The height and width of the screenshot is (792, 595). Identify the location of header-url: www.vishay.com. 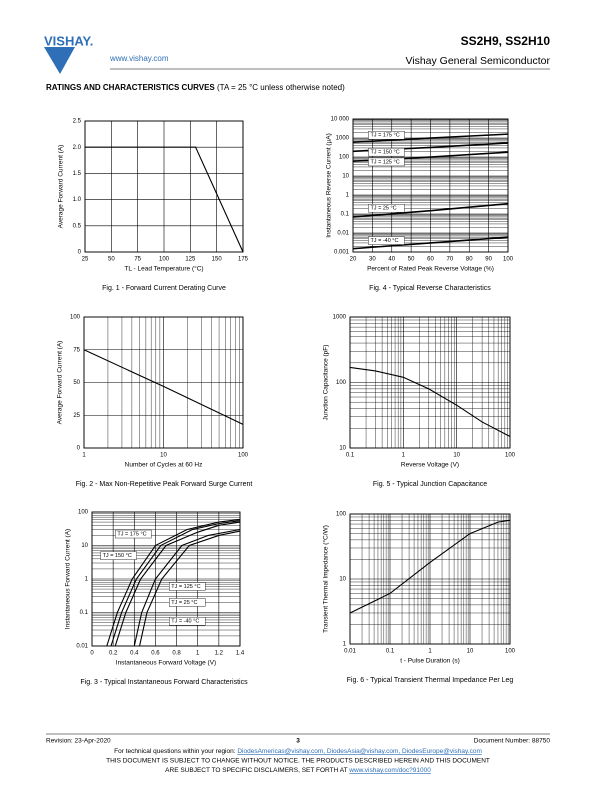
(139, 58).